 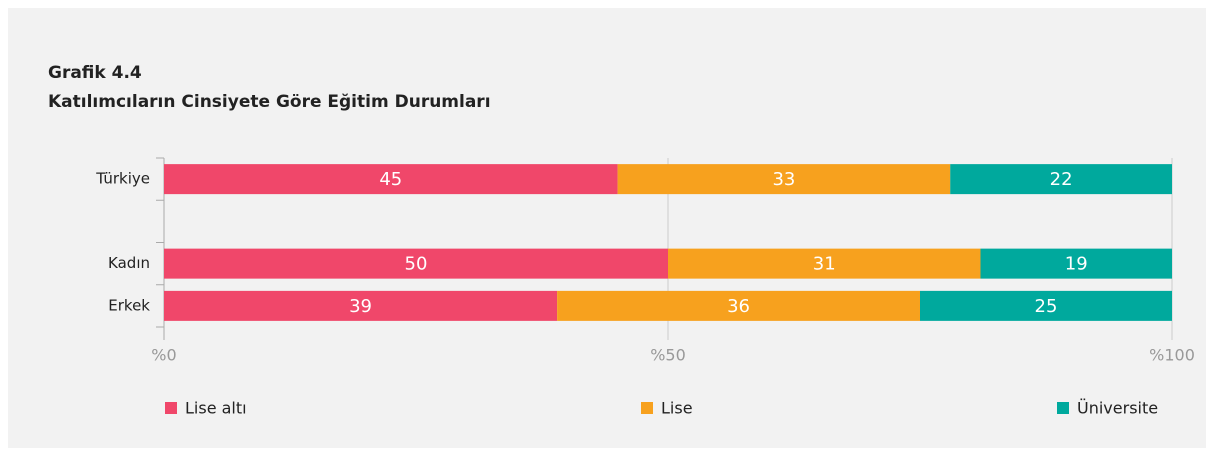 I want to click on value-label: 22, so click(x=1061, y=179).